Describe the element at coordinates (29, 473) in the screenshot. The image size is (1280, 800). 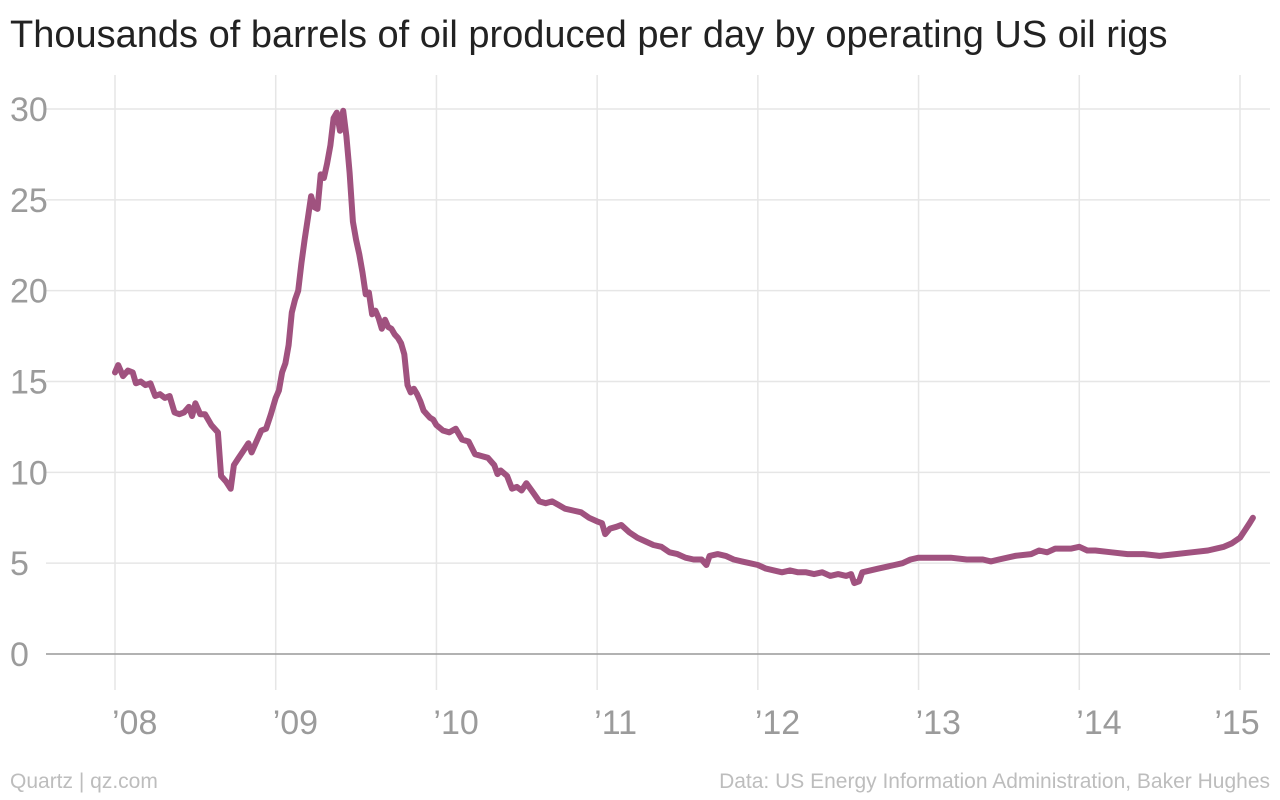
I see `y-tick-label: 10` at that location.